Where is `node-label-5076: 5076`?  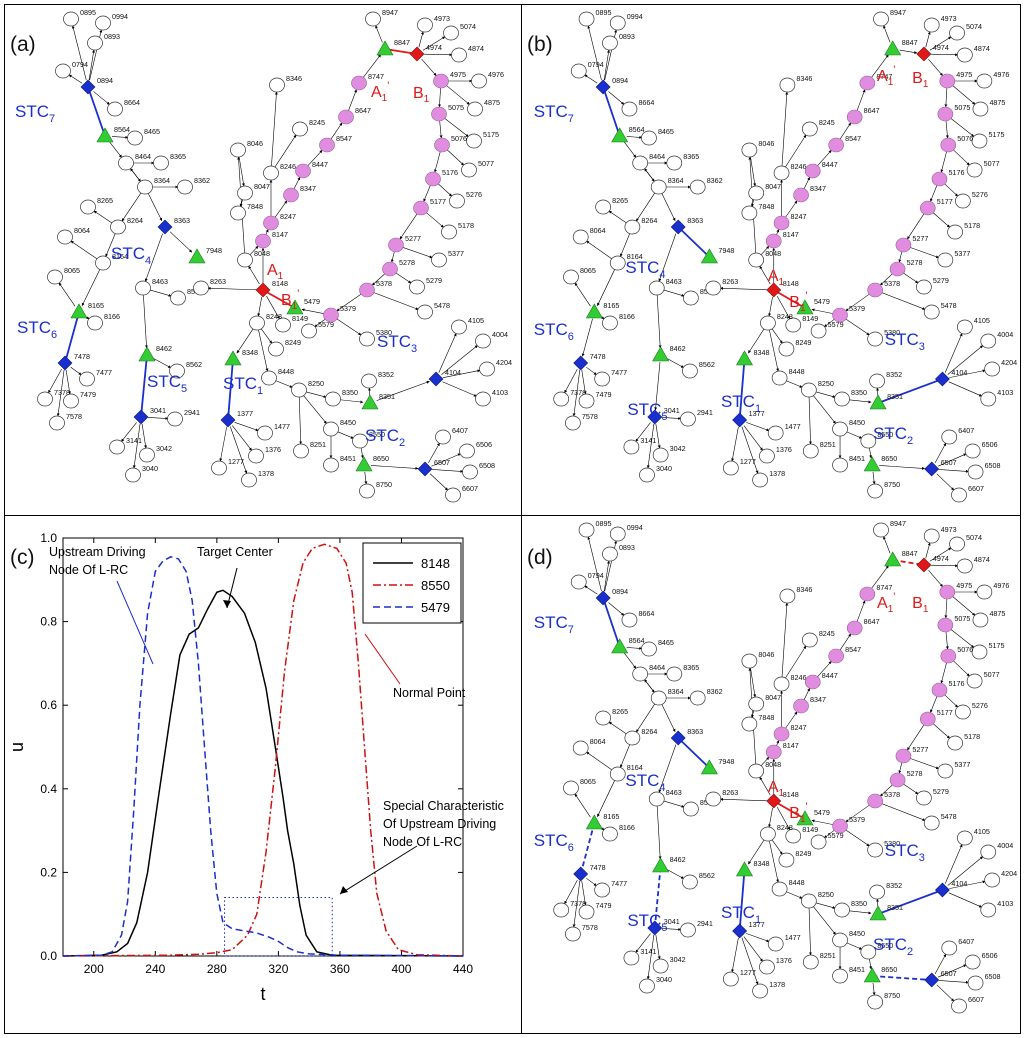
node-label-5076: 5076 is located at coordinates (459, 138).